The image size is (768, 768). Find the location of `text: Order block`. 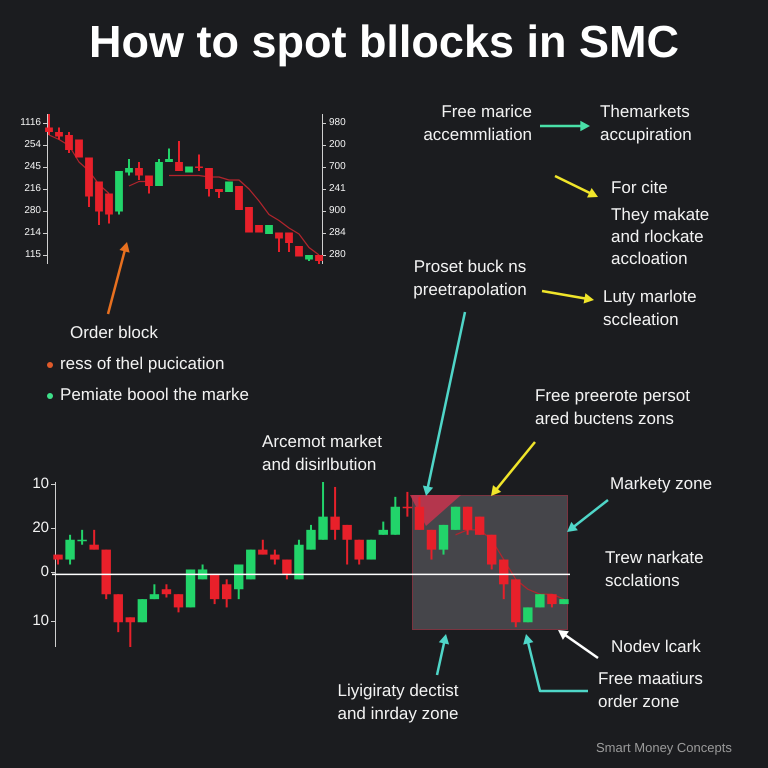

text: Order block is located at coordinates (114, 332).